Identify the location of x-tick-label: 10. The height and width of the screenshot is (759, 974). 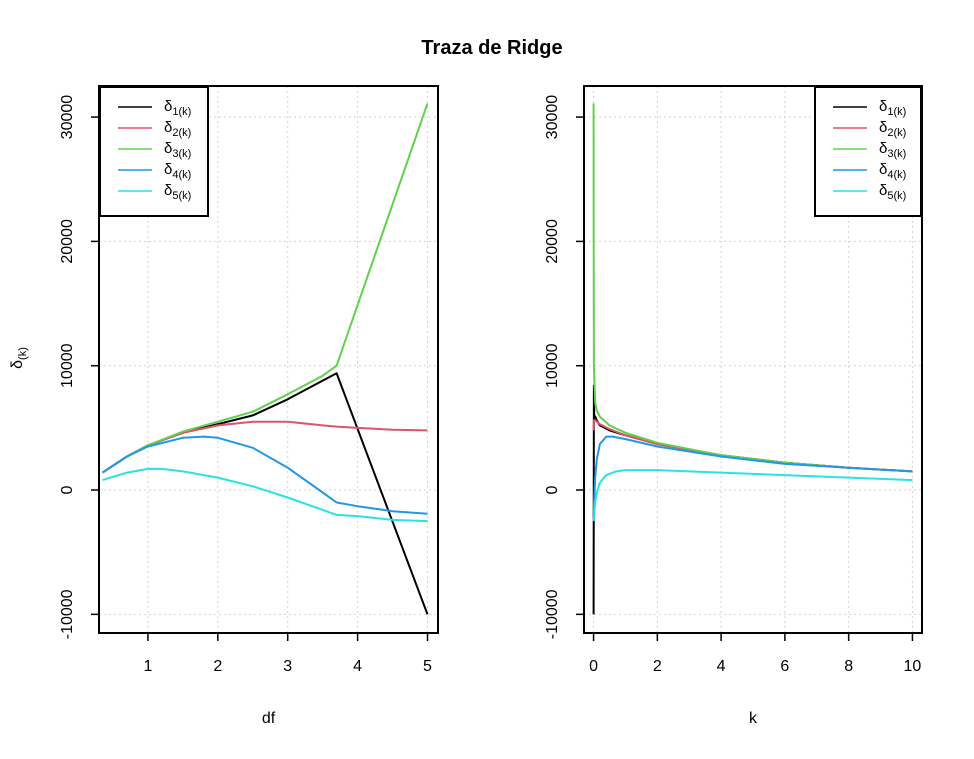
(913, 666).